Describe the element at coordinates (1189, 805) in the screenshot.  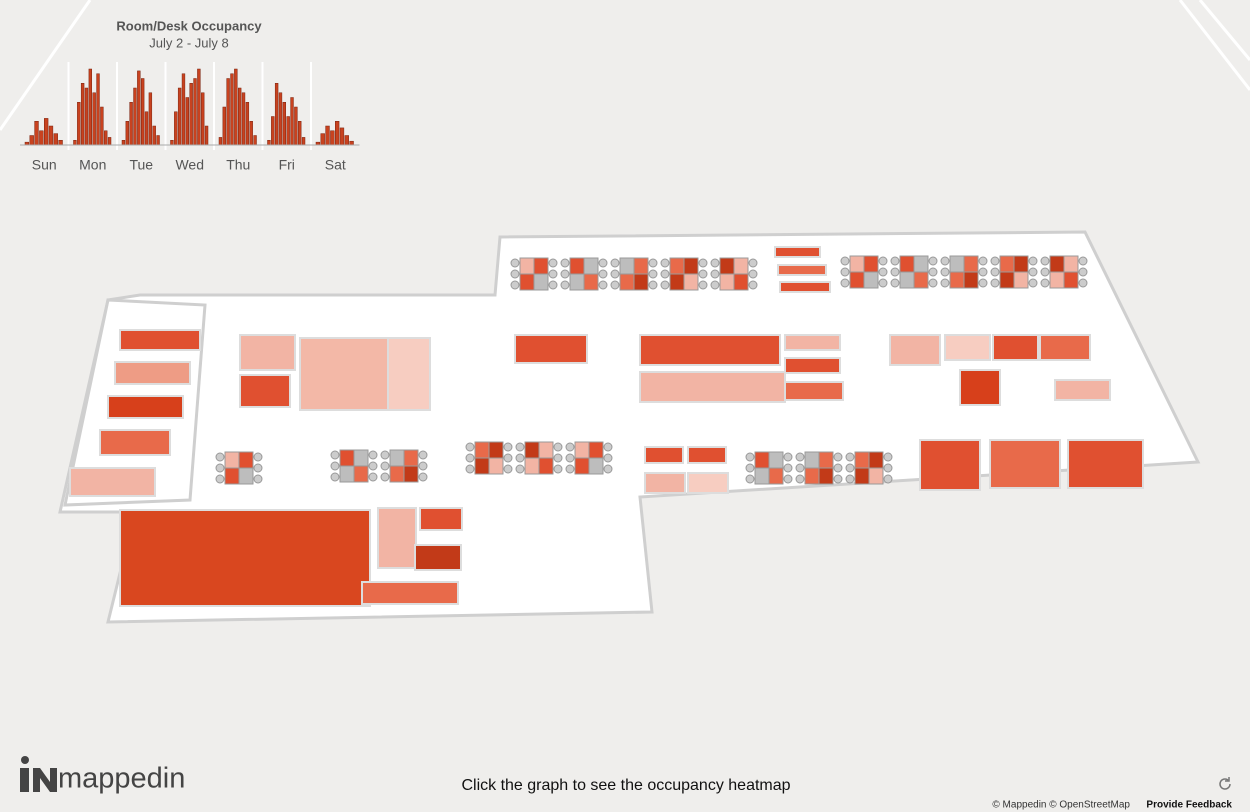
I see `feedback-link: Provide Feedback` at that location.